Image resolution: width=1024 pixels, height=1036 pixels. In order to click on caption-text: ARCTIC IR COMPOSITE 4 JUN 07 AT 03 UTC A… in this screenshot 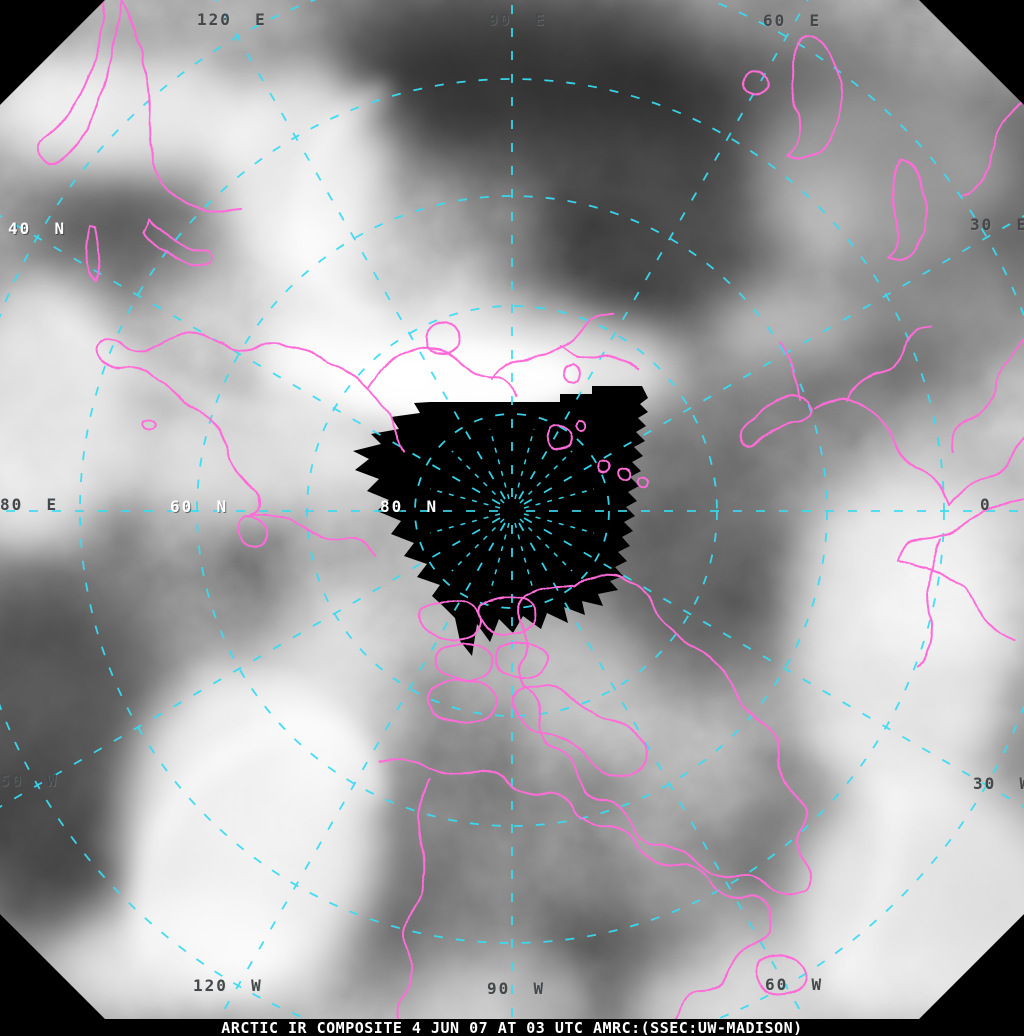, I will do `click(512, 1027)`.